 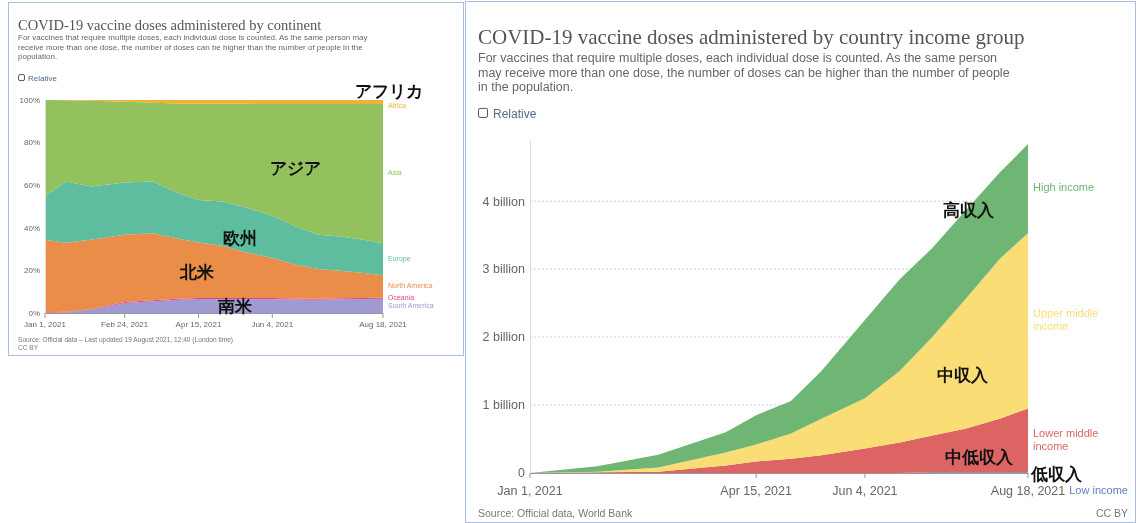 I want to click on x-tick-label: Feb 24, 2021, so click(x=125, y=324).